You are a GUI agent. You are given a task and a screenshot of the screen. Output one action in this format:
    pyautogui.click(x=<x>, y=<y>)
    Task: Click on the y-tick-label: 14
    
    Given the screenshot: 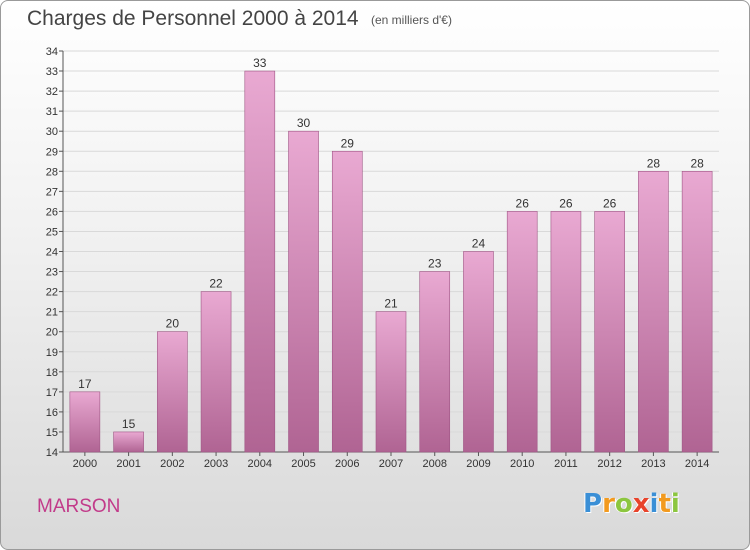 What is the action you would take?
    pyautogui.click(x=52, y=453)
    